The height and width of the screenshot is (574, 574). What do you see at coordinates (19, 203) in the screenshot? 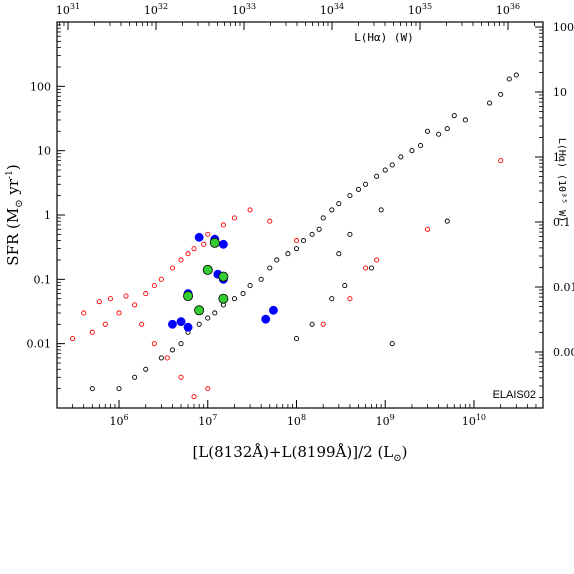
I see `y-axis-label-sub: ⊙` at bounding box center [19, 203].